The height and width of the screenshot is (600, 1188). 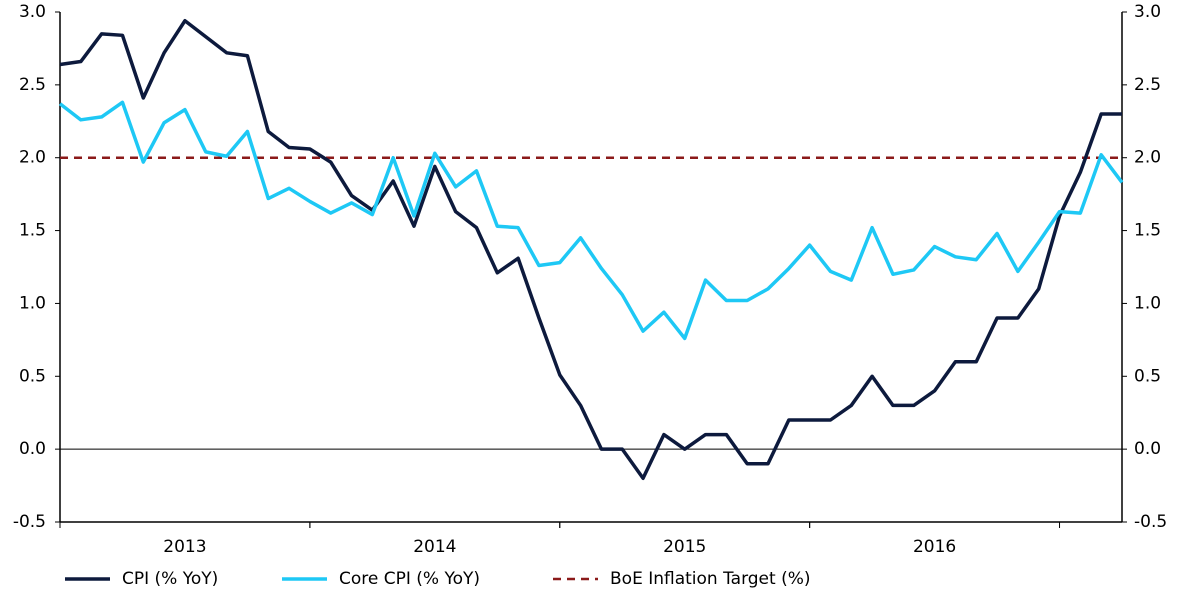 I want to click on y2-tick-label: 1.0, so click(x=1147, y=303).